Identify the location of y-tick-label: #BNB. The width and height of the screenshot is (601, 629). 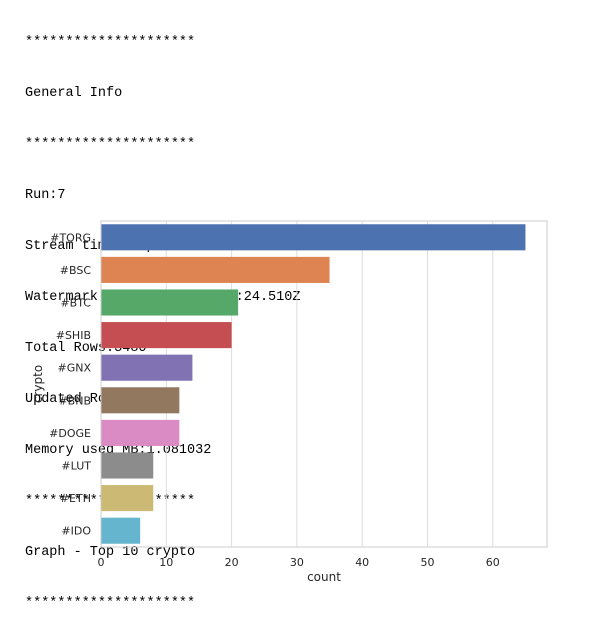
(74, 400).